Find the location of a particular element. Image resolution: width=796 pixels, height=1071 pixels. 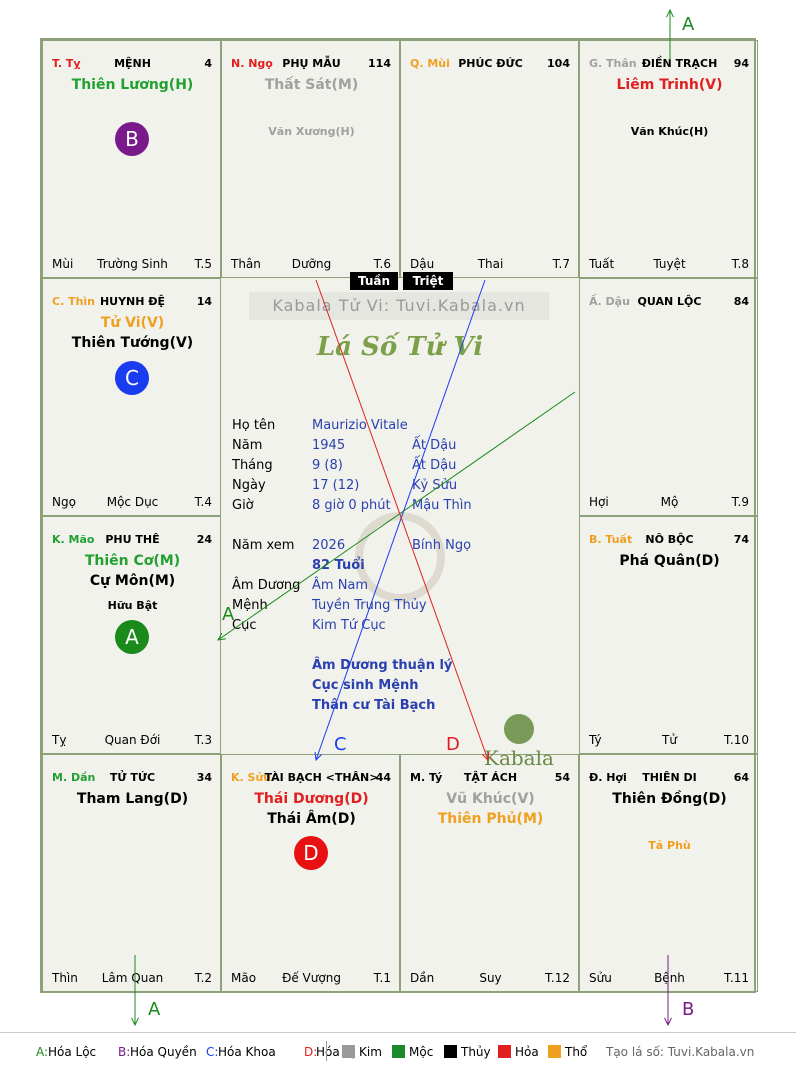

palace-branch: M. Dần is located at coordinates (74, 777).